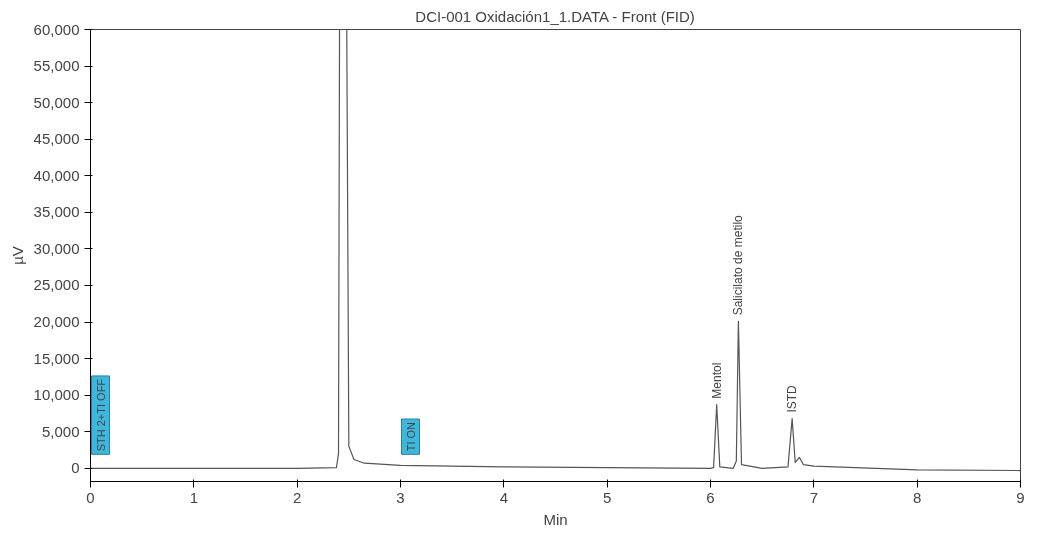 This screenshot has height=540, width=1059. I want to click on y-tick-label: 0, so click(75, 468).